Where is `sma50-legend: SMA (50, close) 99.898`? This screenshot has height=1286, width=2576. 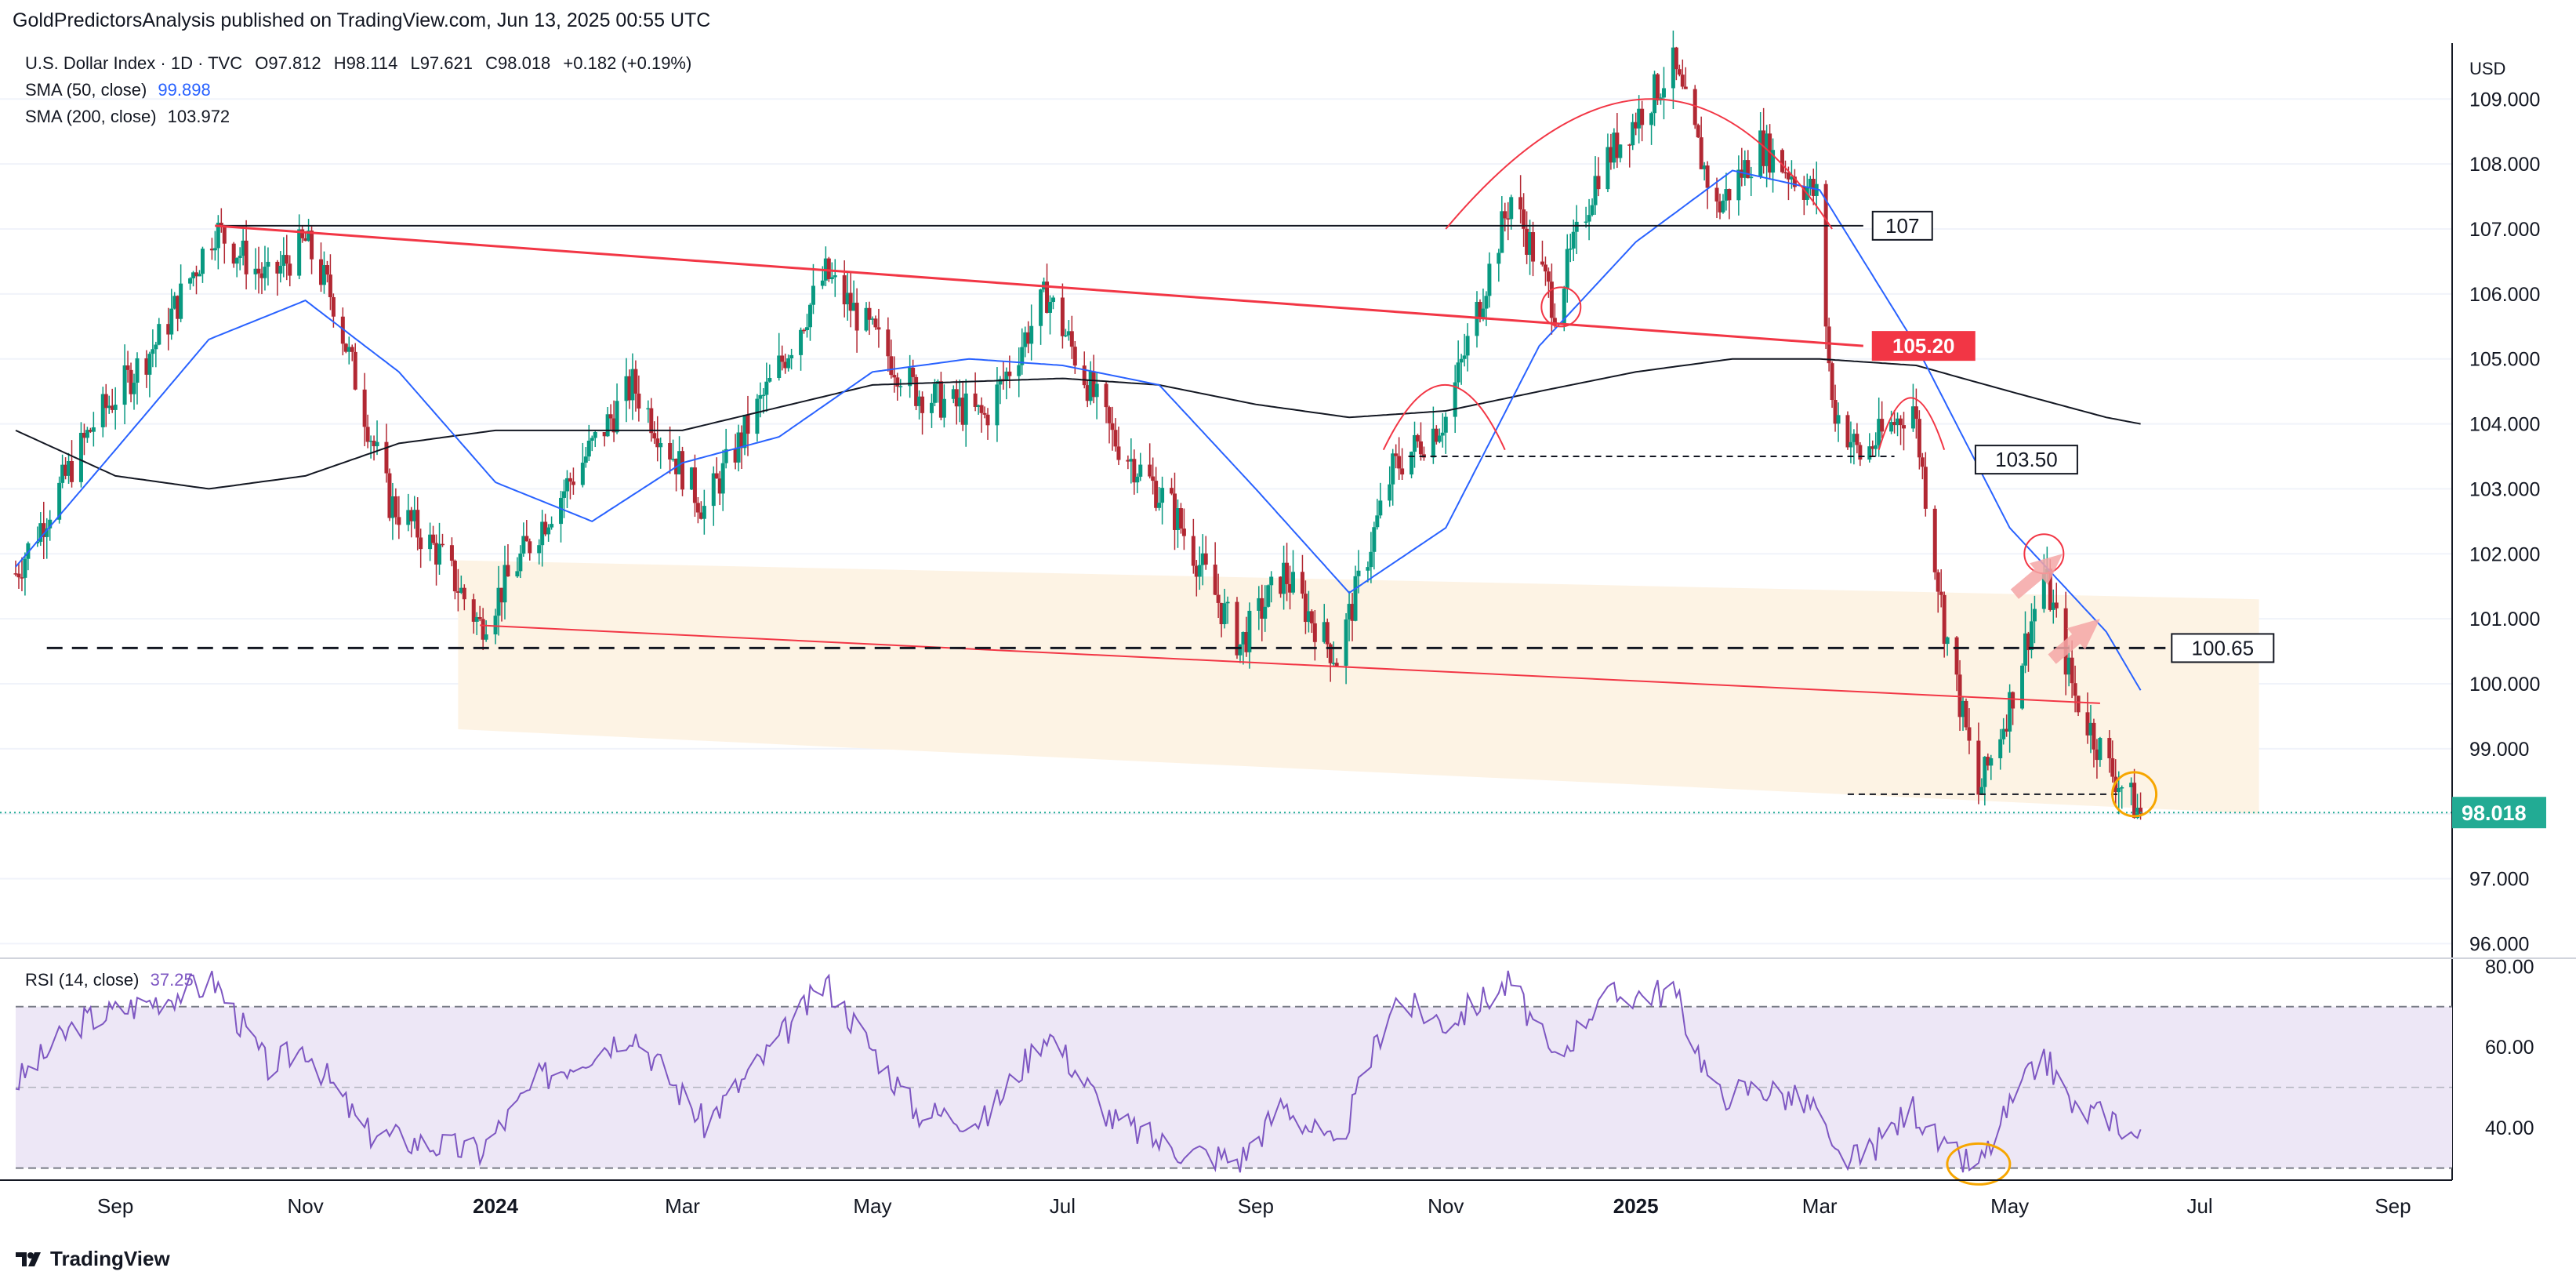 sma50-legend: SMA (50, close) 99.898 is located at coordinates (118, 90).